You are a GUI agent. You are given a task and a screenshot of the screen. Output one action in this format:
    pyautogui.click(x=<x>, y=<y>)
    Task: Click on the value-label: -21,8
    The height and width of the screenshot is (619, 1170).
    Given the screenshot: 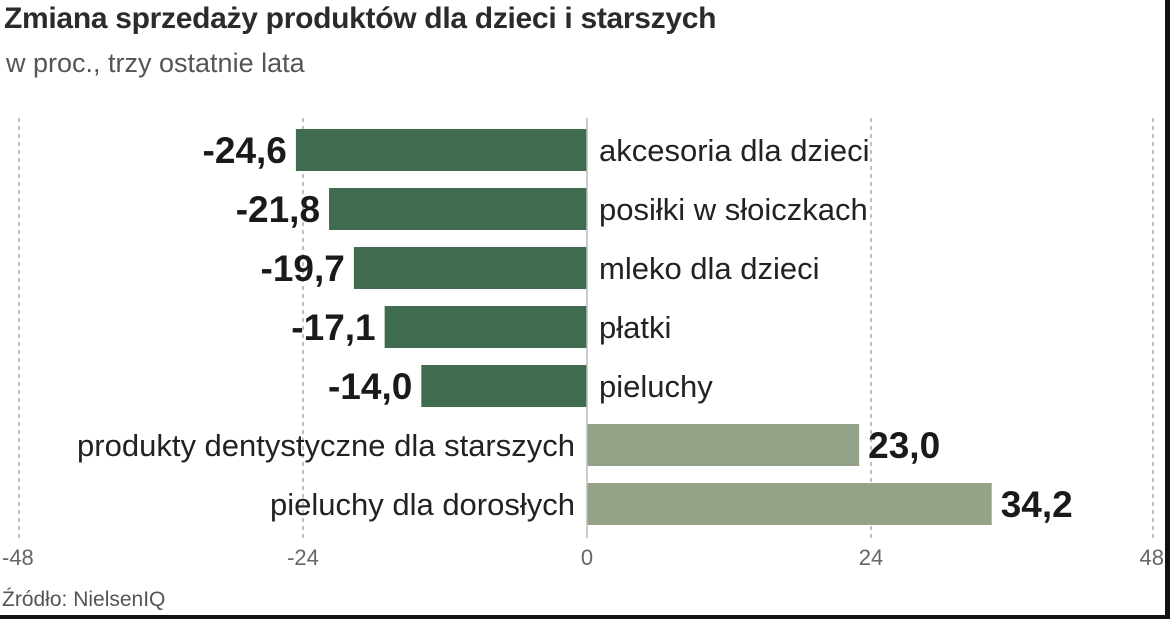 What is the action you would take?
    pyautogui.click(x=278, y=209)
    